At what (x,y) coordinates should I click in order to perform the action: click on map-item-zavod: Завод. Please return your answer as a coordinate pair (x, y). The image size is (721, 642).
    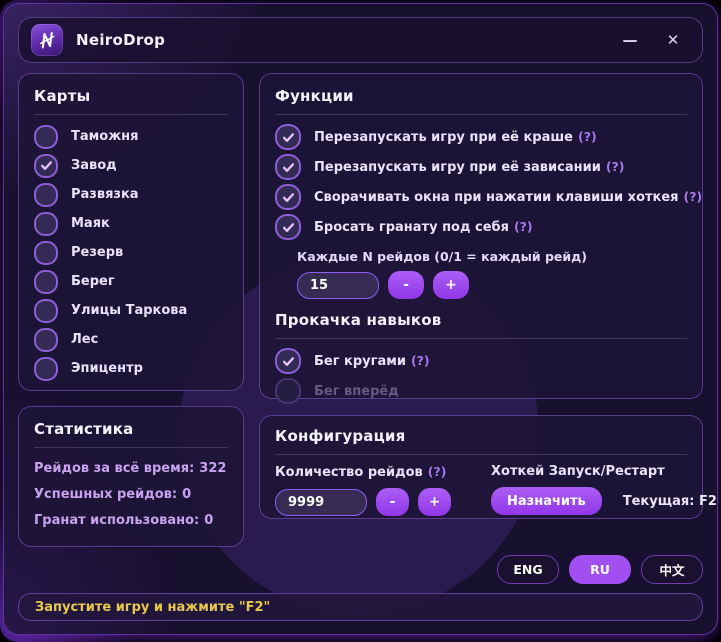
    Looking at the image, I should click on (131, 165).